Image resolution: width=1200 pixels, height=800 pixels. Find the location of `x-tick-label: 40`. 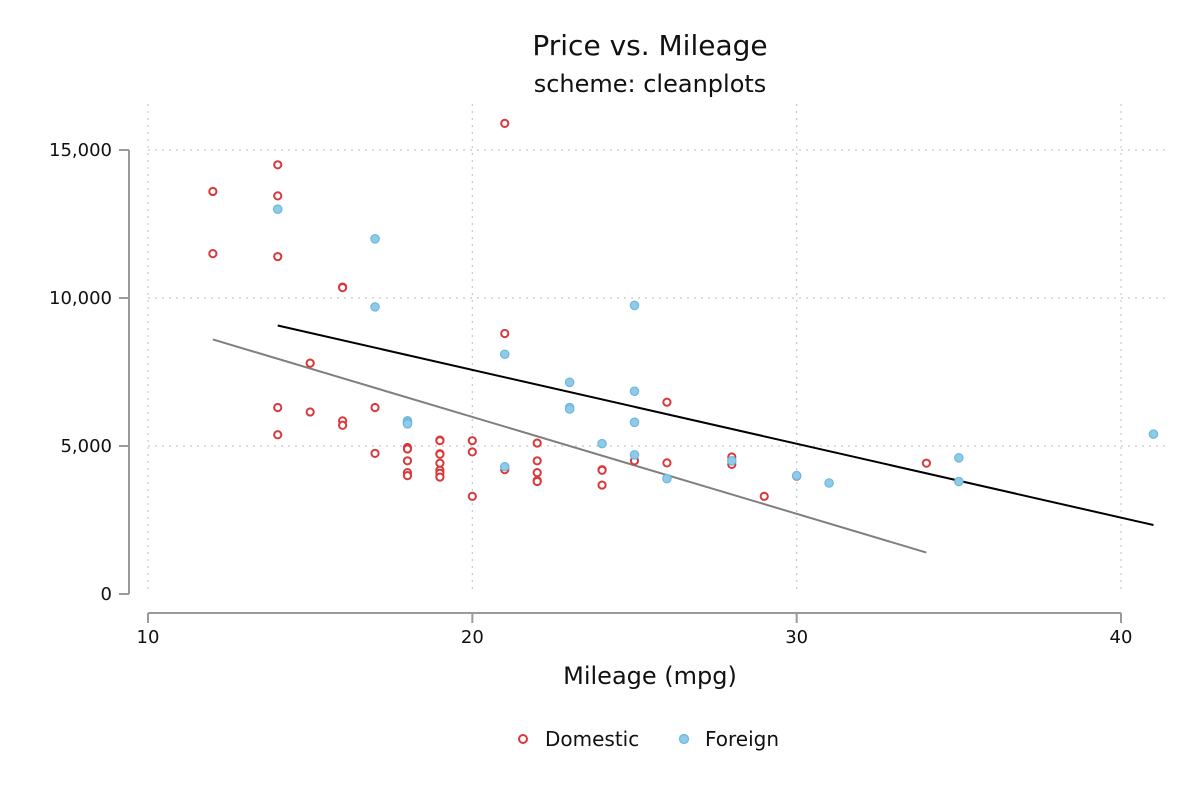

x-tick-label: 40 is located at coordinates (1121, 637).